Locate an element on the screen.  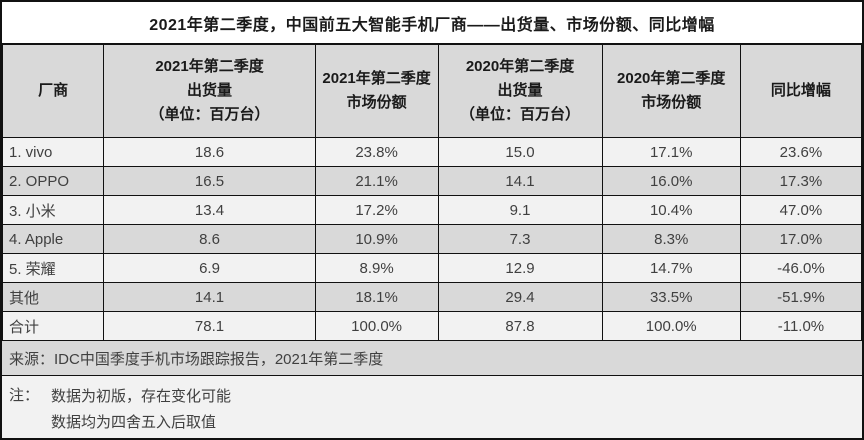
vendor-cell: 其他 is located at coordinates (53, 297).